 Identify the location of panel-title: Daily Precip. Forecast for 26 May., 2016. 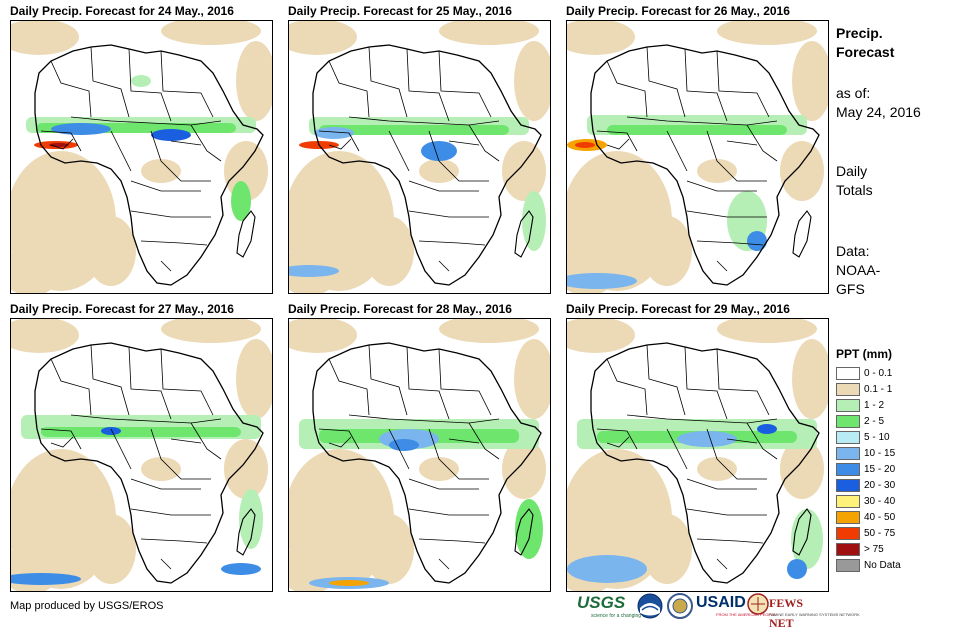
(678, 11).